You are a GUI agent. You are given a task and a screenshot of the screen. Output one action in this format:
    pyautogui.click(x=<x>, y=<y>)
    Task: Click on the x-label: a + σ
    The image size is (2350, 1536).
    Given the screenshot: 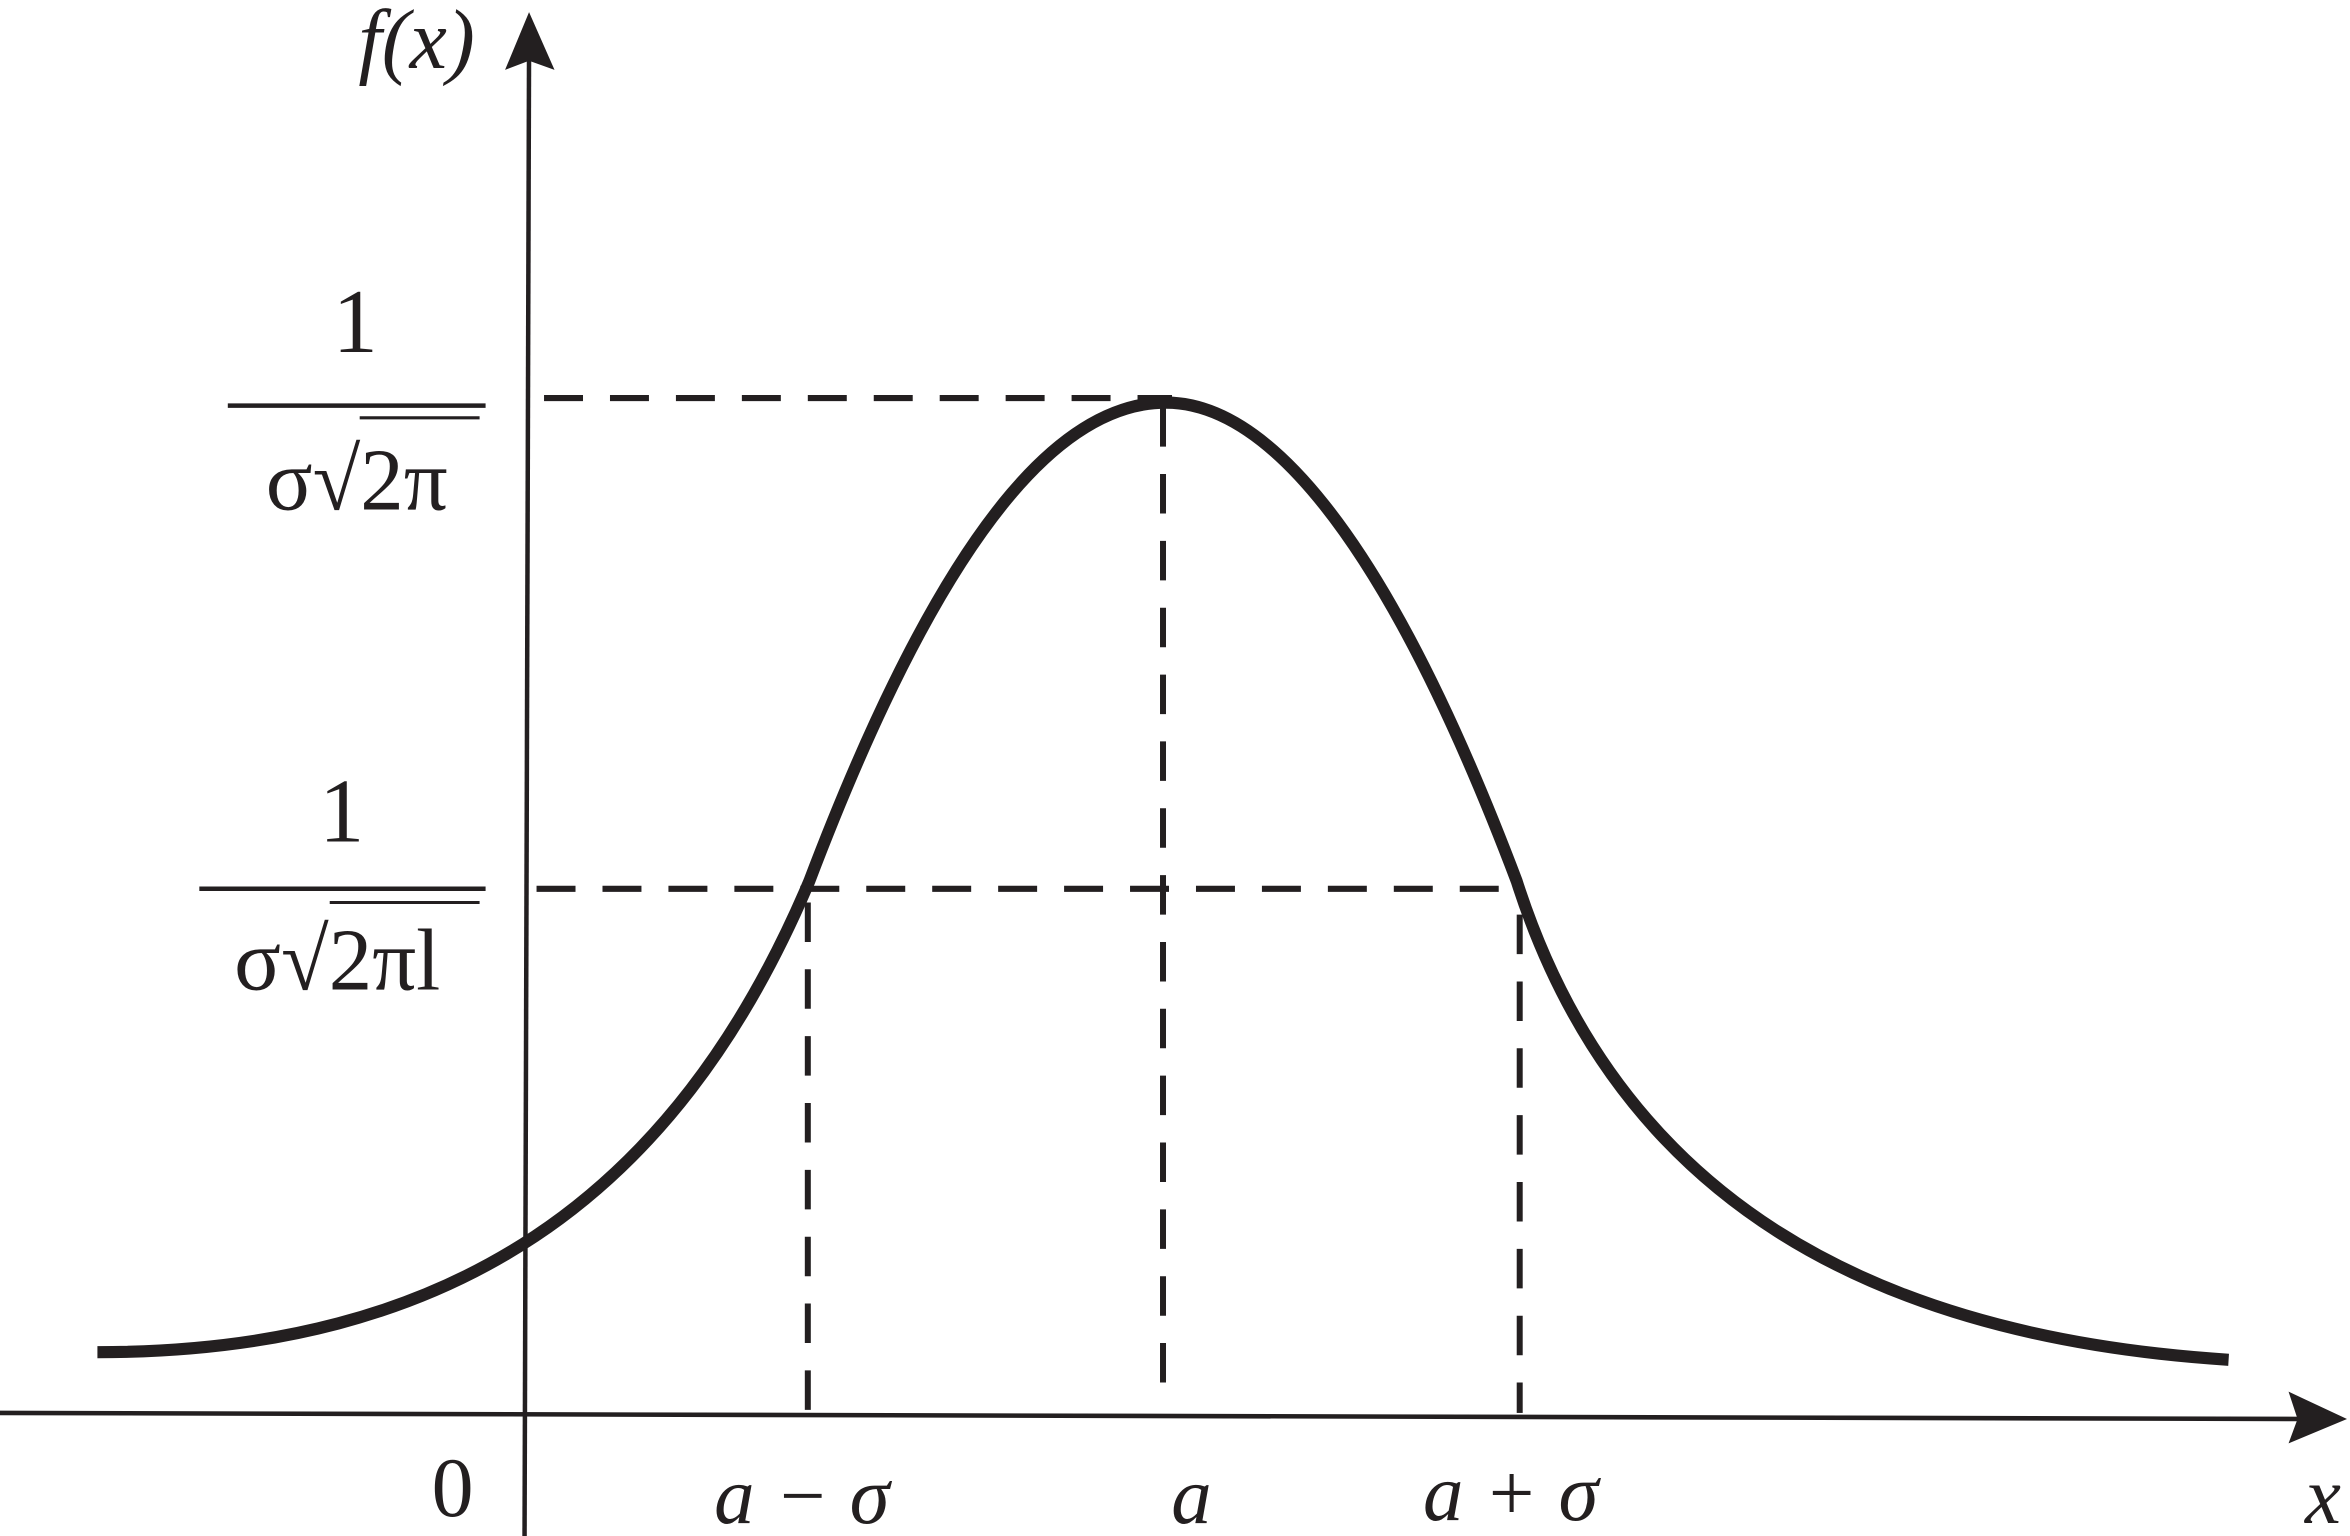 What is the action you would take?
    pyautogui.click(x=1512, y=1491)
    